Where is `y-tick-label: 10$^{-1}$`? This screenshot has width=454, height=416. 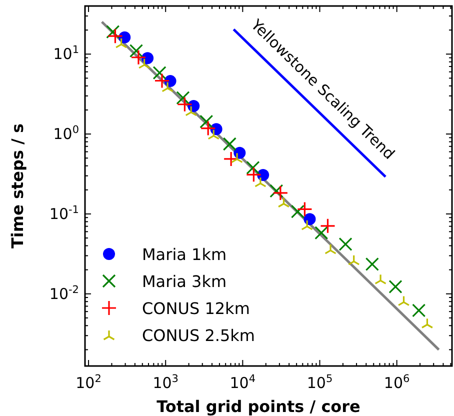
y-tick-label: 10$^{-1}$ is located at coordinates (64, 213).